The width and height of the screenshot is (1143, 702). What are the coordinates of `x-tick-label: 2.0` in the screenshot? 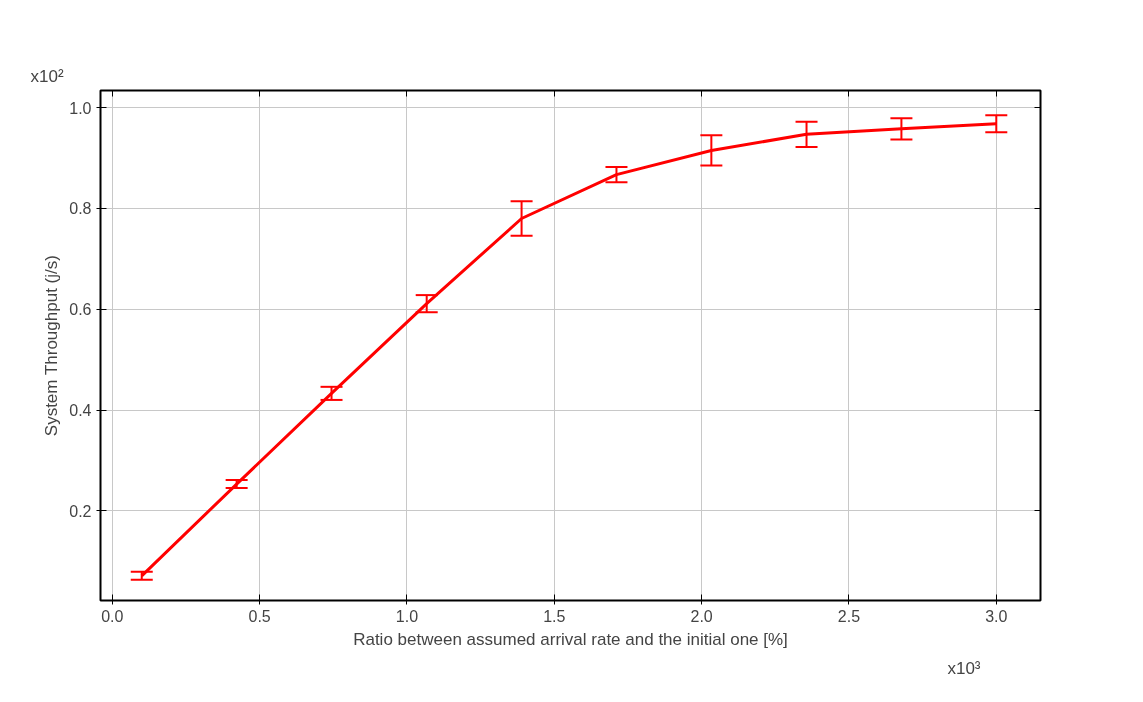 It's located at (701, 616).